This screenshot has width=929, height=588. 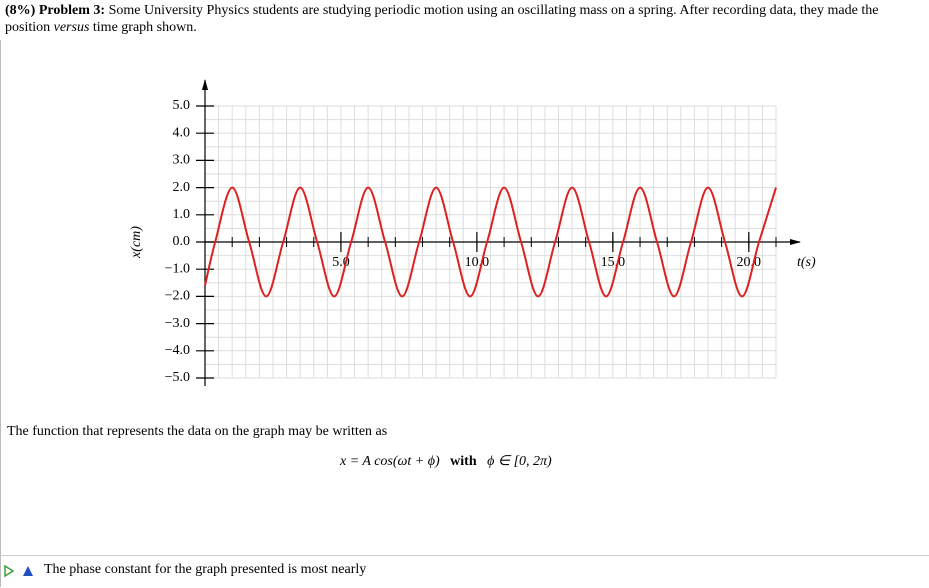 What do you see at coordinates (28, 571) in the screenshot?
I see `warning-icon` at bounding box center [28, 571].